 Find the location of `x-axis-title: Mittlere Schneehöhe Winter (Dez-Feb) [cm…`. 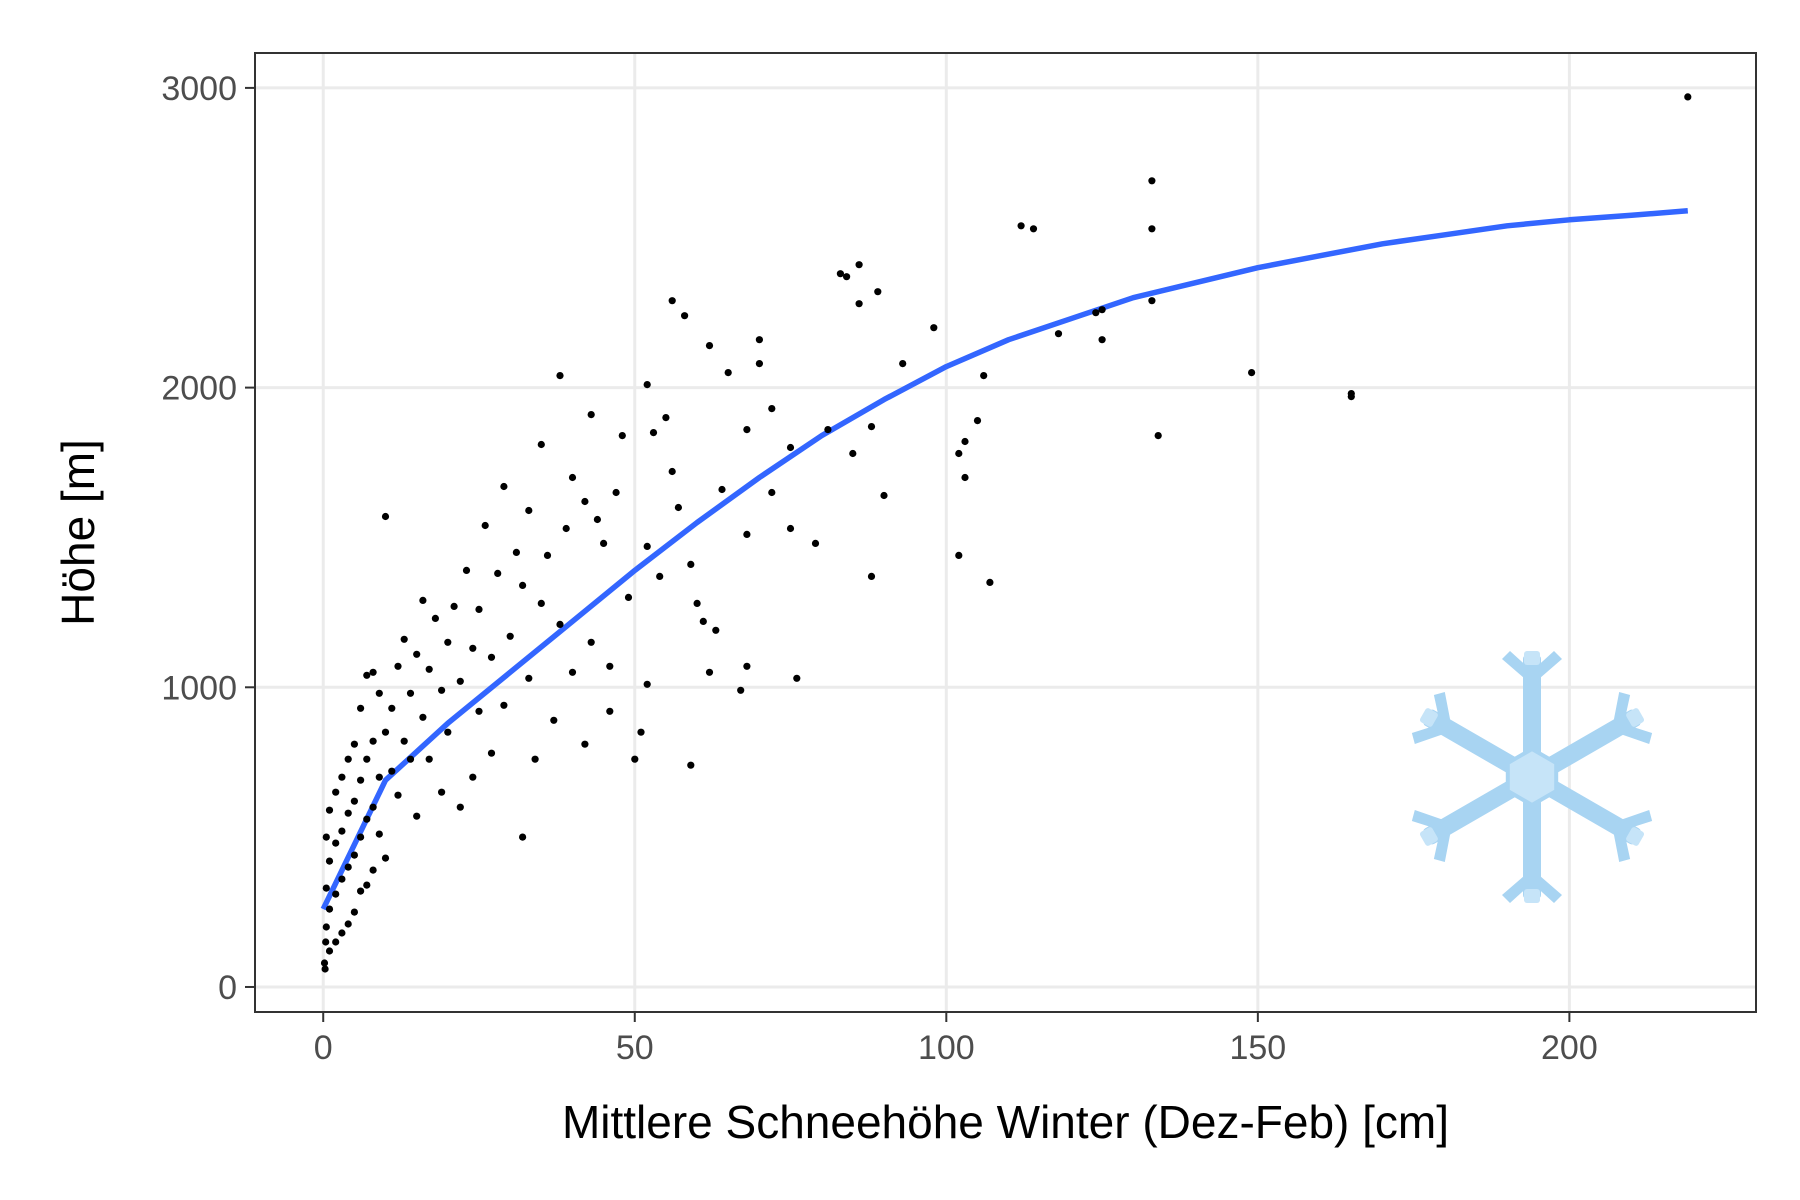

x-axis-title: Mittlere Schneehöhe Winter (Dez-Feb) [cm… is located at coordinates (1005, 1122).